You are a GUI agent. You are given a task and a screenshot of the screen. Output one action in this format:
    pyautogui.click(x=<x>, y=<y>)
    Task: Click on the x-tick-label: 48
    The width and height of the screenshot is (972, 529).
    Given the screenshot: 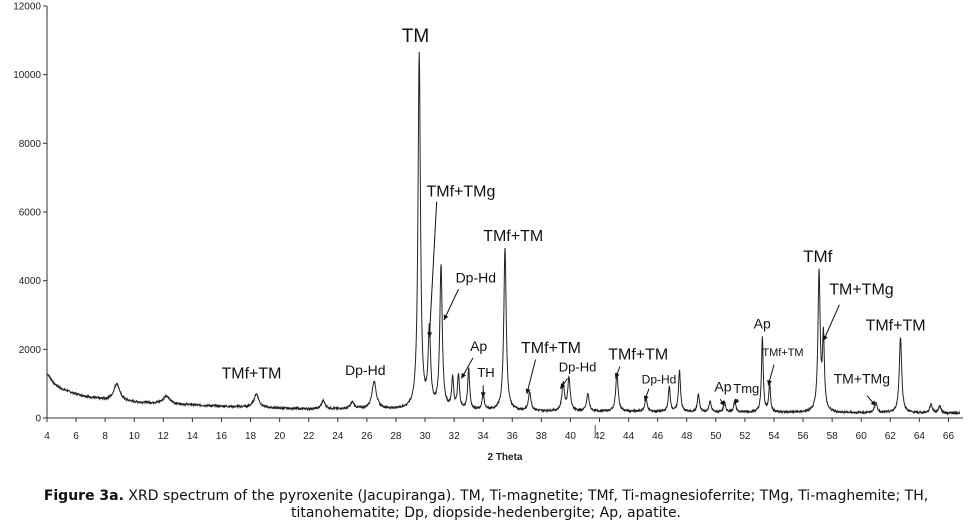 What is the action you would take?
    pyautogui.click(x=687, y=436)
    